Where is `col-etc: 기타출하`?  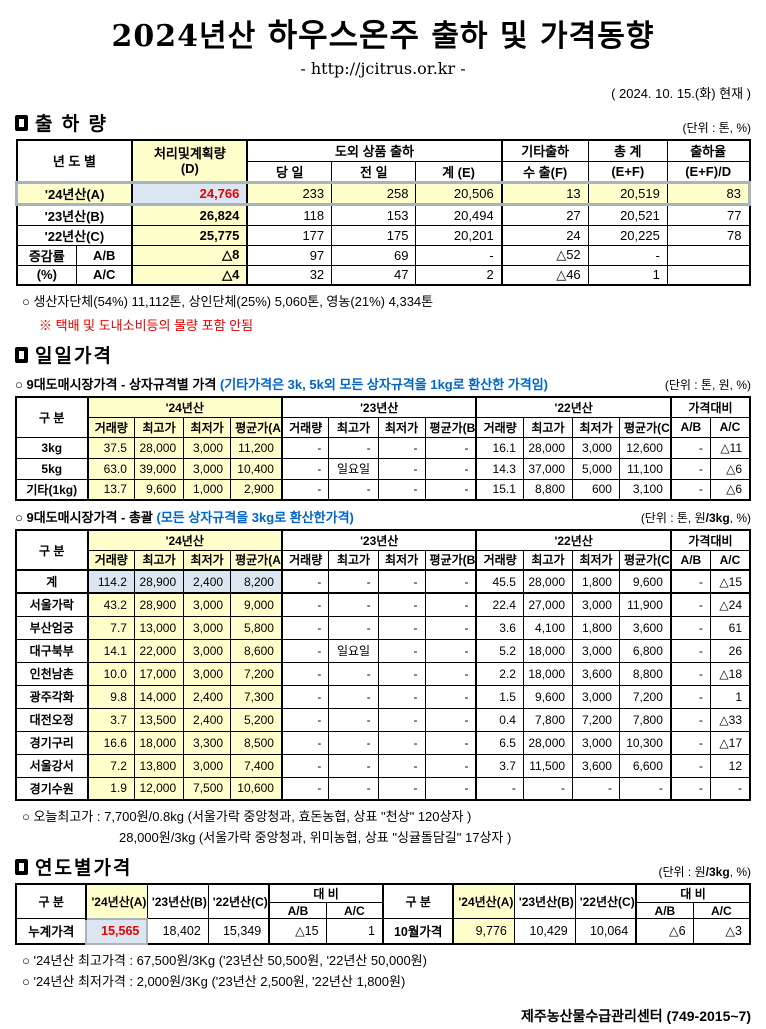 col-etc: 기타출하 is located at coordinates (544, 150).